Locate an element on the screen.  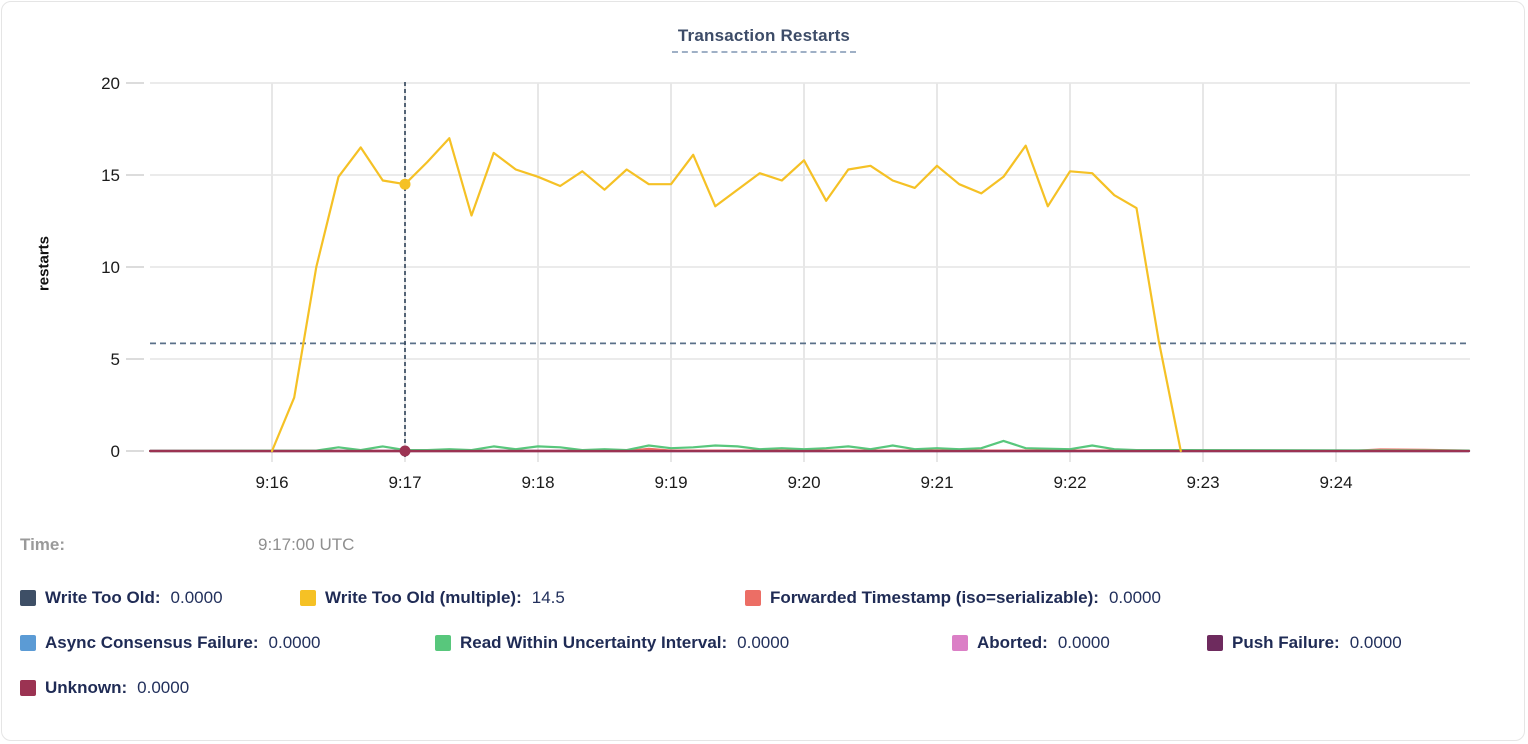
legend-item: Push Failure: 0.0000 is located at coordinates (1304, 643).